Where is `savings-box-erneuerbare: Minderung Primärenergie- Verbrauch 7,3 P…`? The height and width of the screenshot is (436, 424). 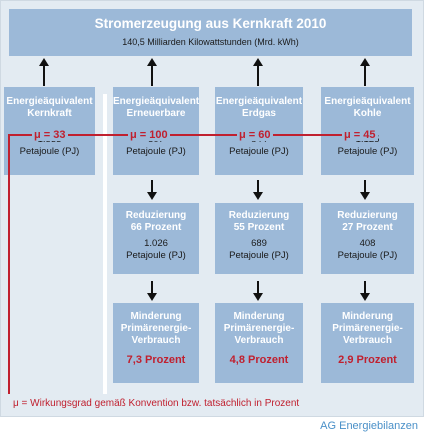
savings-box-erneuerbare: Minderung Primärenergie- Verbrauch 7,3 P… is located at coordinates (156, 343).